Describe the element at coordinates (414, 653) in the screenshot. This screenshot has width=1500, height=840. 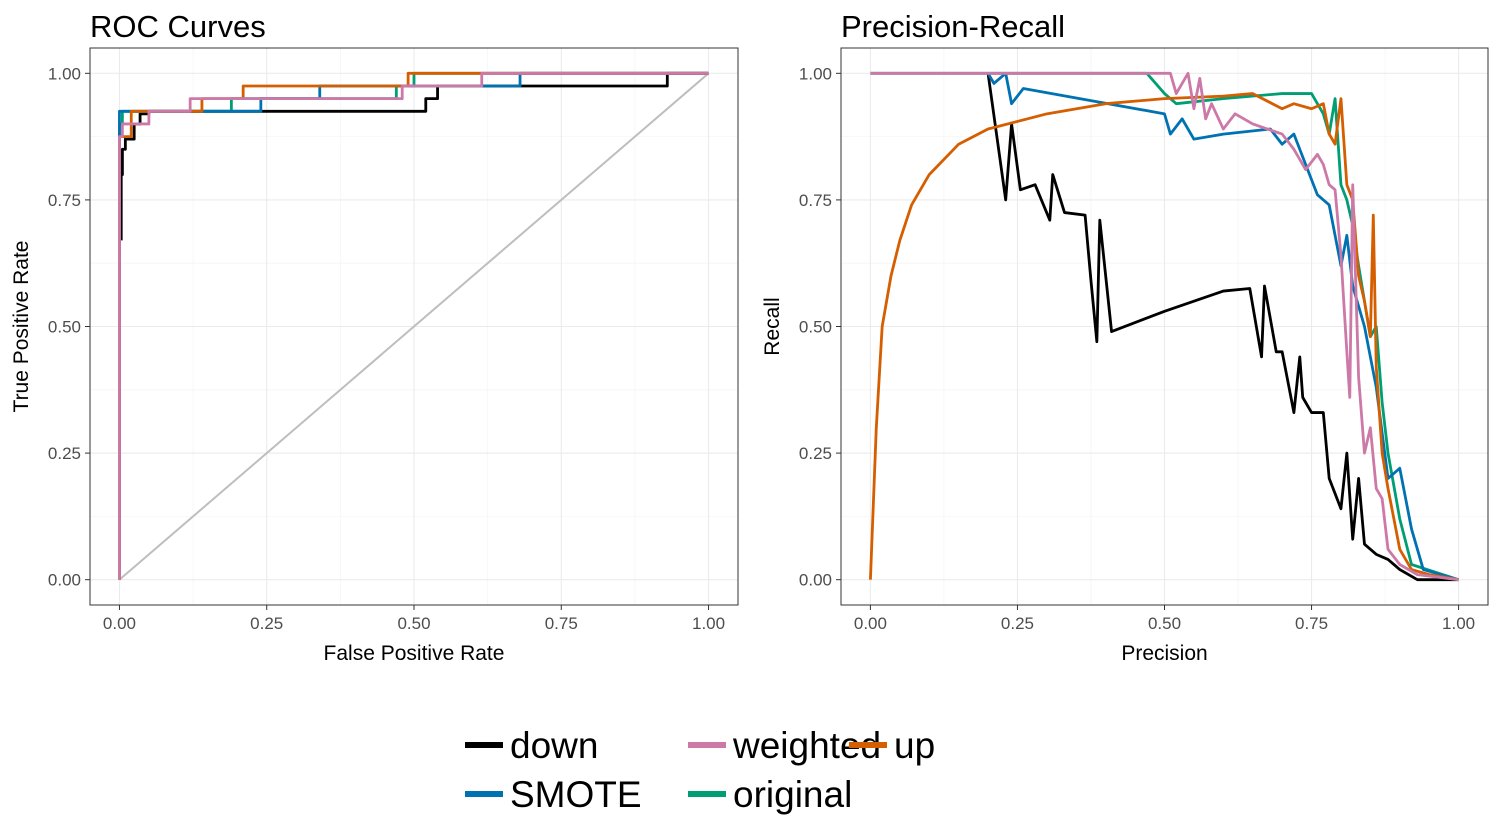
I see `roc-x-axis-title: False Positive Rate` at that location.